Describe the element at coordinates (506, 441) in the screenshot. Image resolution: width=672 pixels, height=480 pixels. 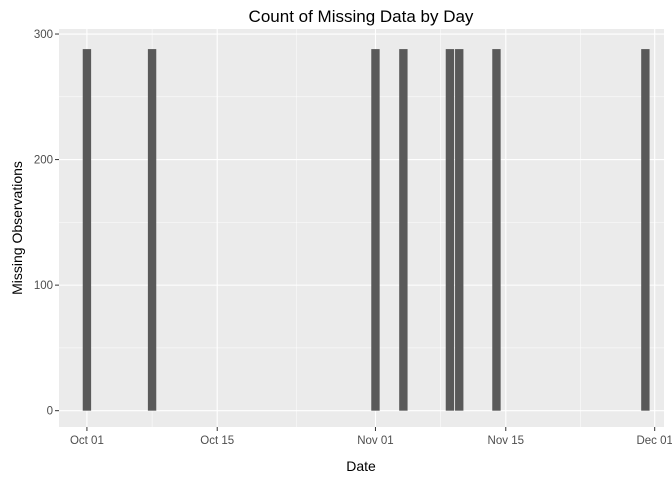
I see `x-tick-label: Nov 15` at that location.